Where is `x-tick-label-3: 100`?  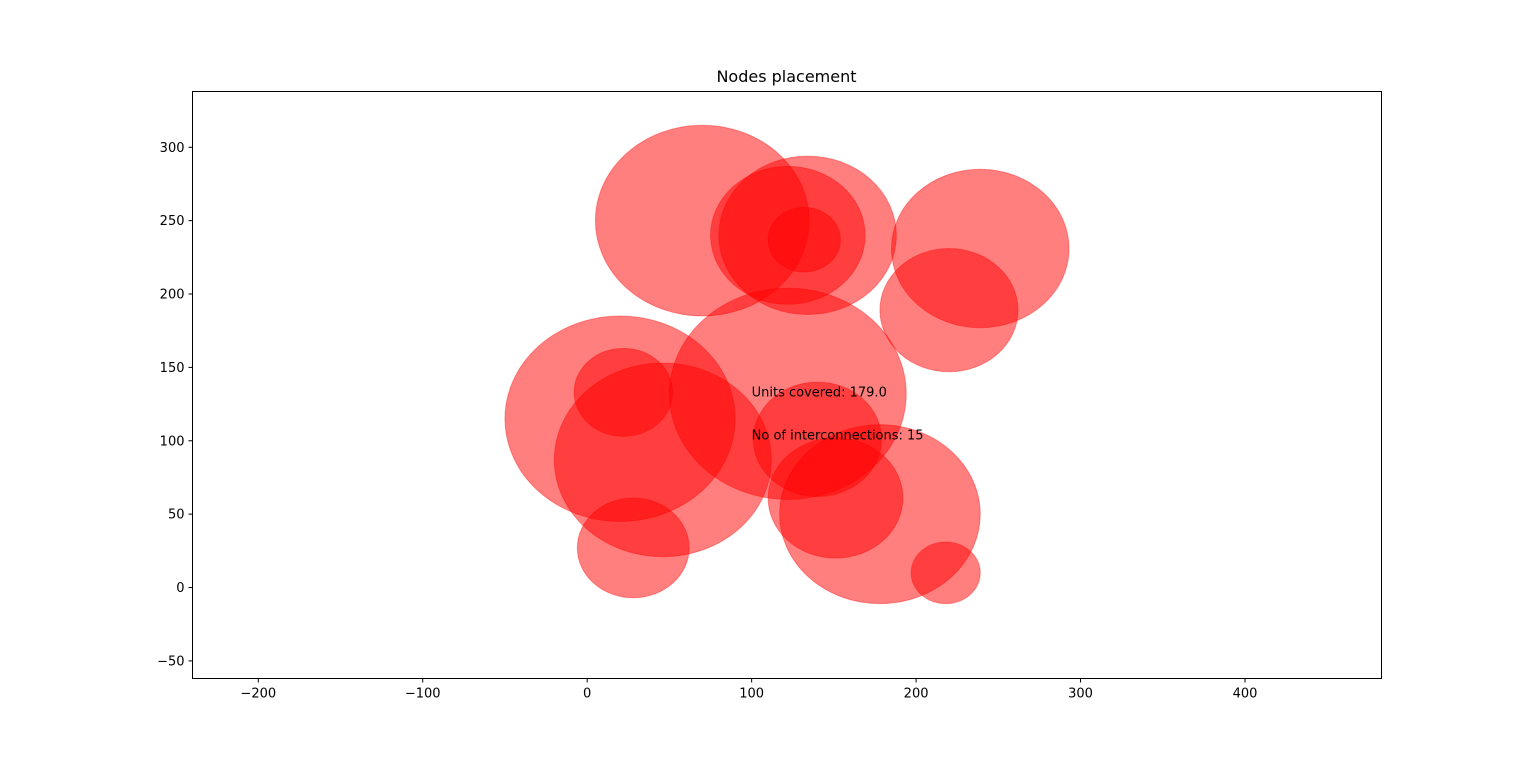 x-tick-label-3: 100 is located at coordinates (751, 694).